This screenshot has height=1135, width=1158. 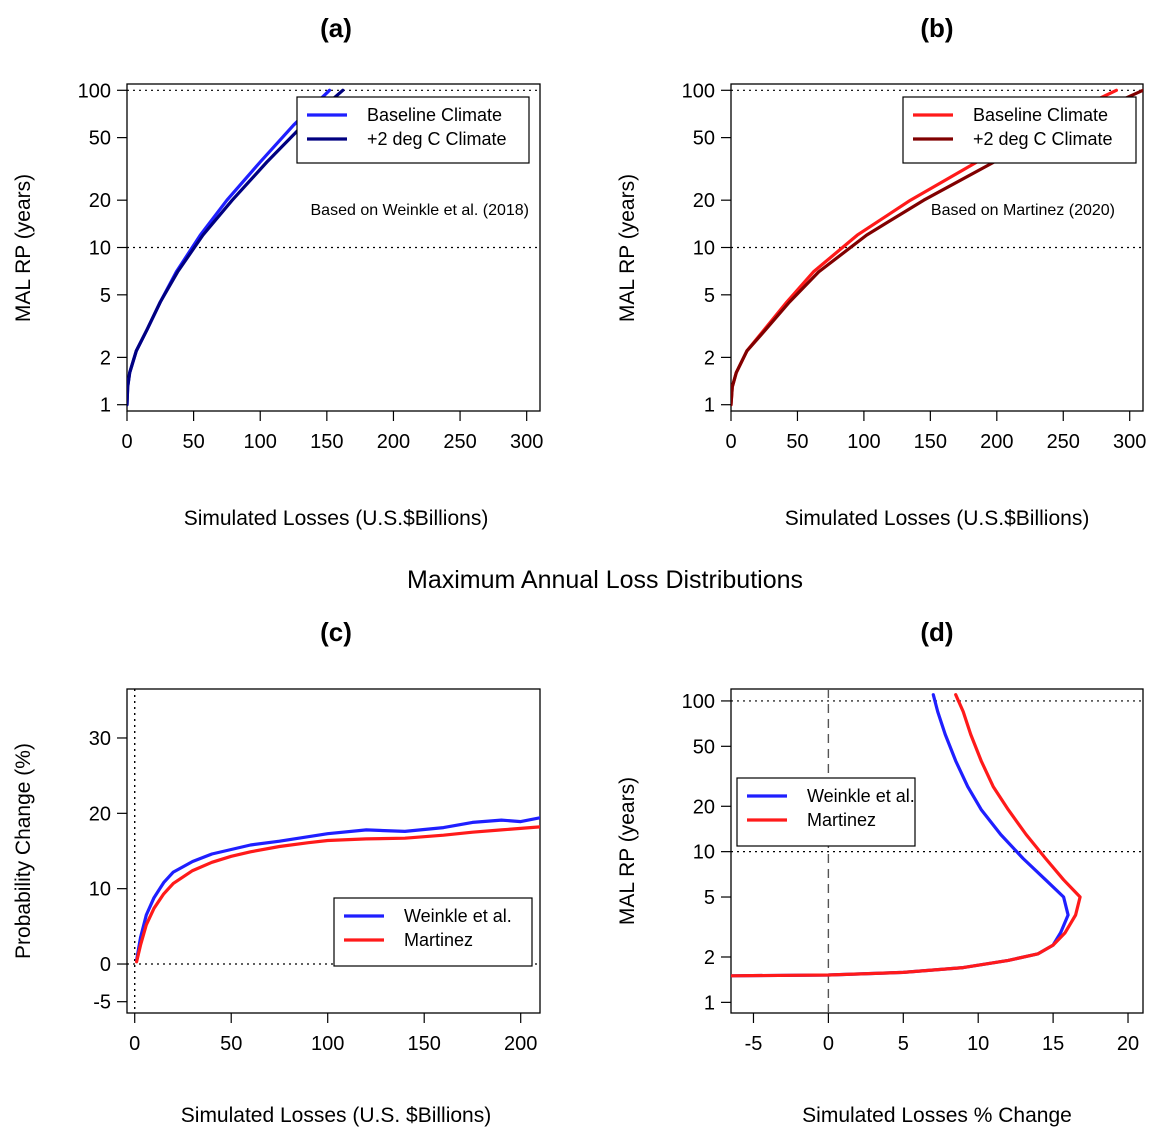 I want to click on panel-c-x-axis-label: Simulated Losses (U.S. $Billions), so click(x=336, y=1115).